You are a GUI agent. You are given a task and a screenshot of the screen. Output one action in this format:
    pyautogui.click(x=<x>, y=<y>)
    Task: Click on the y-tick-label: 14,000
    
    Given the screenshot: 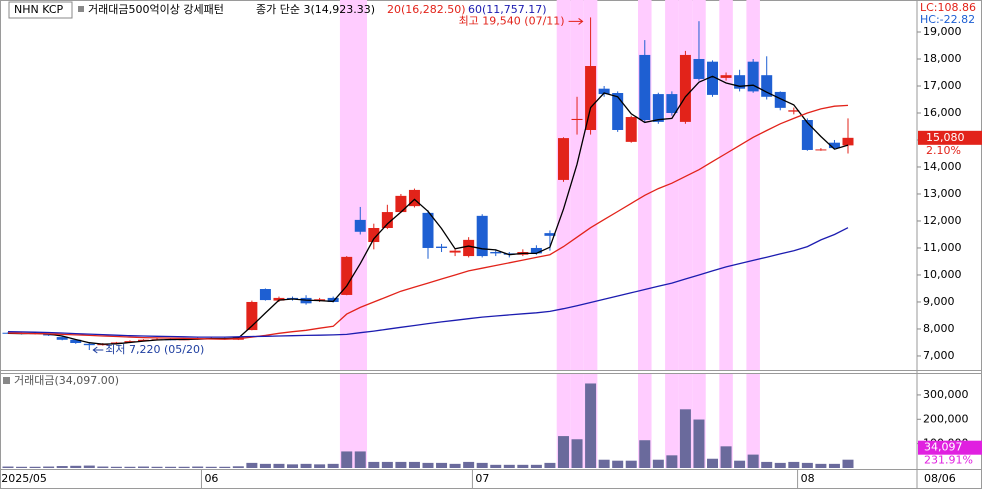 What is the action you would take?
    pyautogui.click(x=942, y=166)
    